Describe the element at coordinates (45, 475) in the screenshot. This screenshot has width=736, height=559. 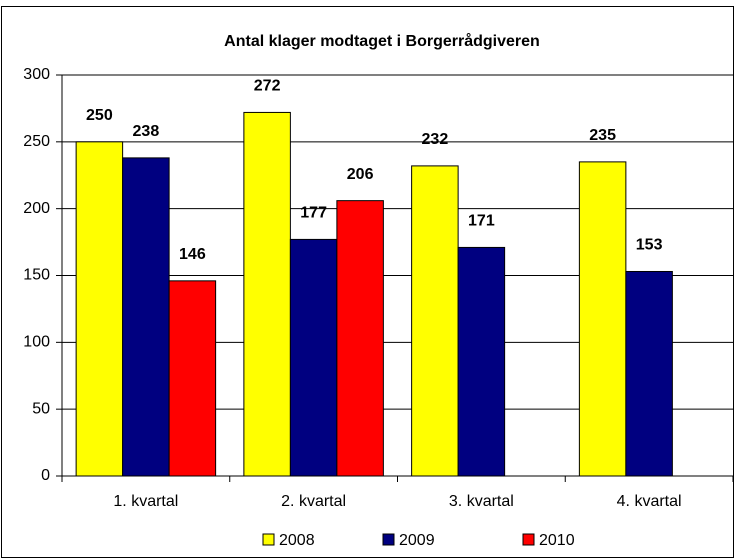
I see `y-tick-label: 0` at that location.